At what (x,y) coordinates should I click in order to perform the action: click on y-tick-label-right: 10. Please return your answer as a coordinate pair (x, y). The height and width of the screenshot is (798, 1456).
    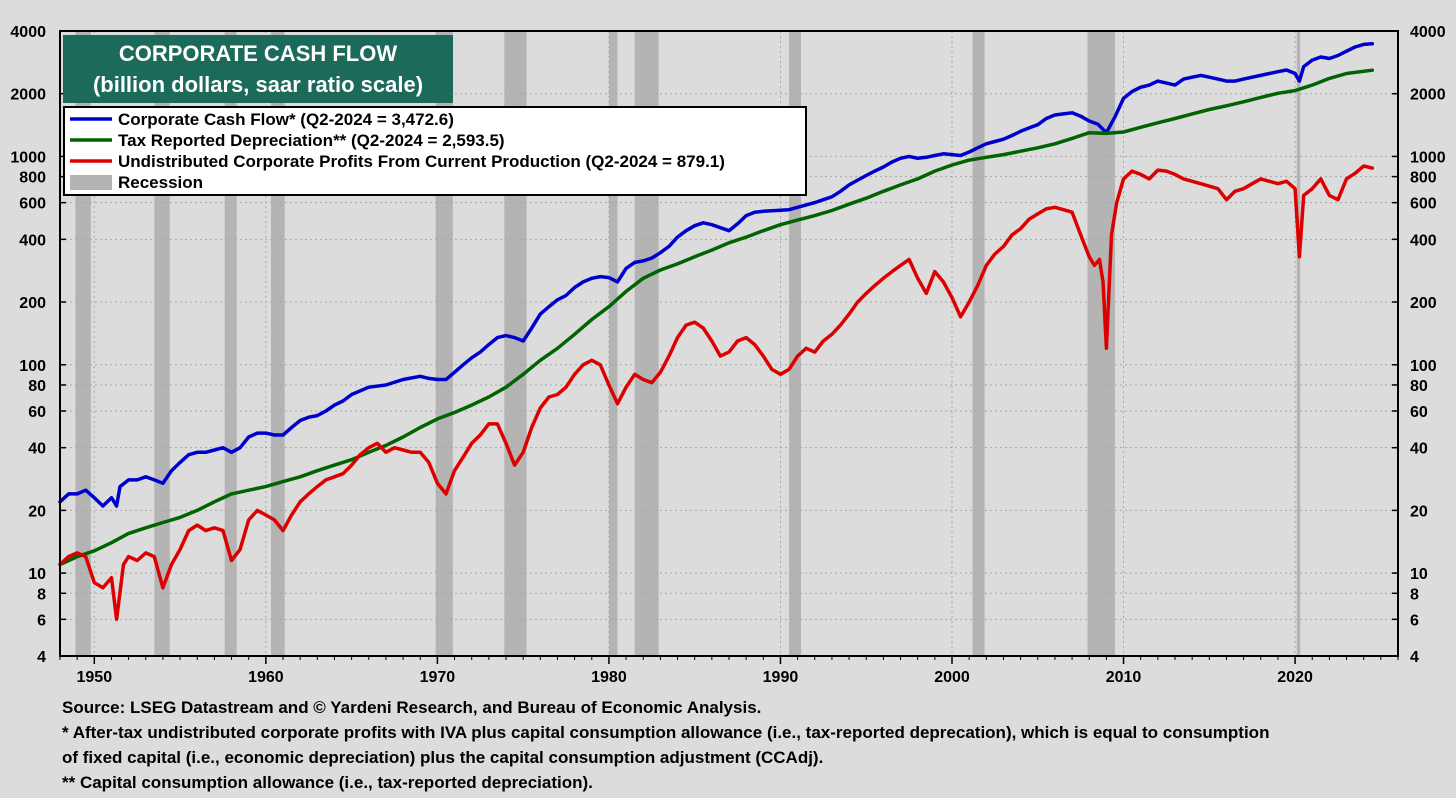
    Looking at the image, I should click on (1419, 574).